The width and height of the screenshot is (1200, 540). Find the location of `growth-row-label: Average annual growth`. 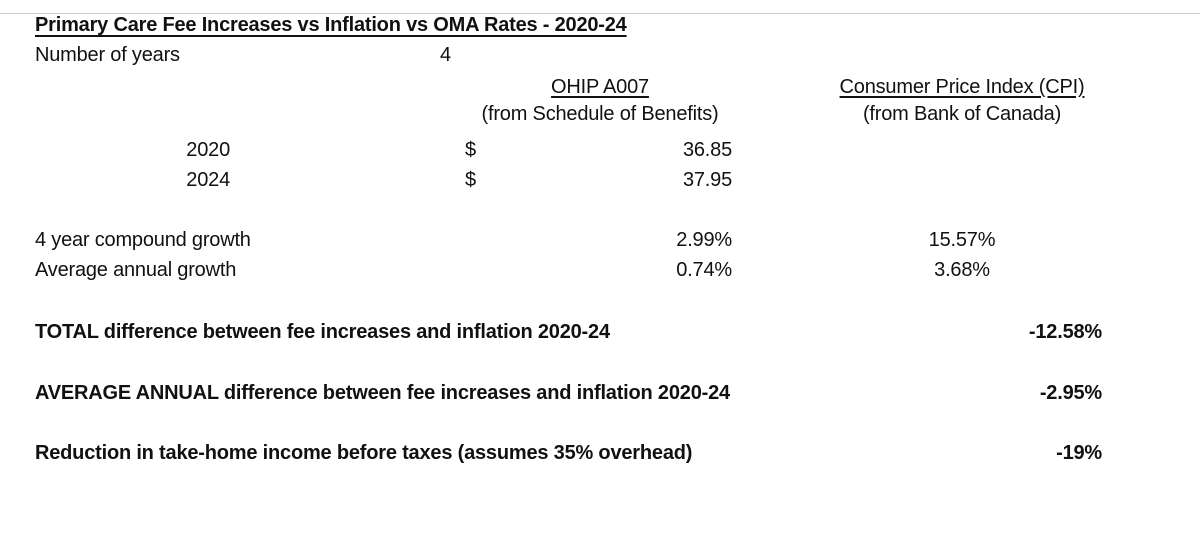

growth-row-label: Average annual growth is located at coordinates (136, 270).